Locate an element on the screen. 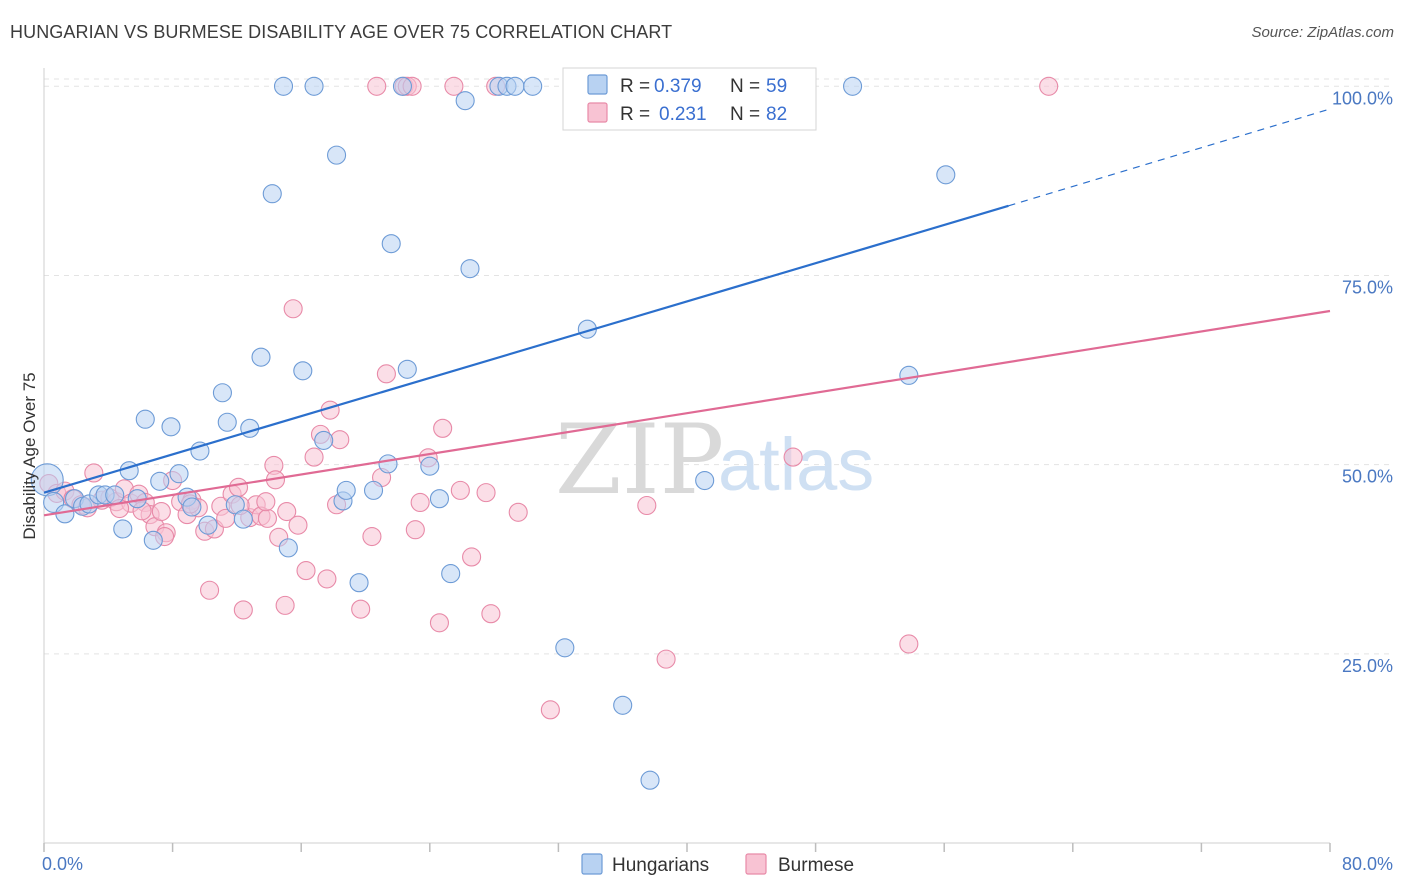  series-legend-swatch-hungarians is located at coordinates (592, 864).